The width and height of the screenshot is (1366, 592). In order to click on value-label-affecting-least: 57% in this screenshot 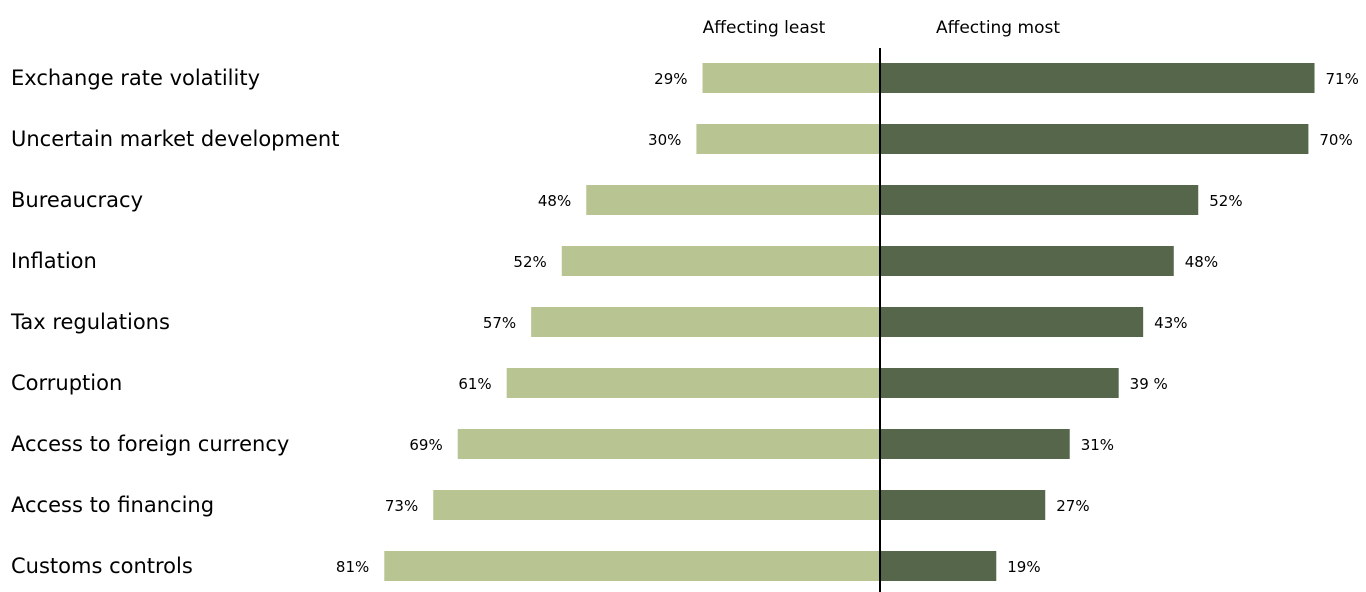, I will do `click(499, 323)`.